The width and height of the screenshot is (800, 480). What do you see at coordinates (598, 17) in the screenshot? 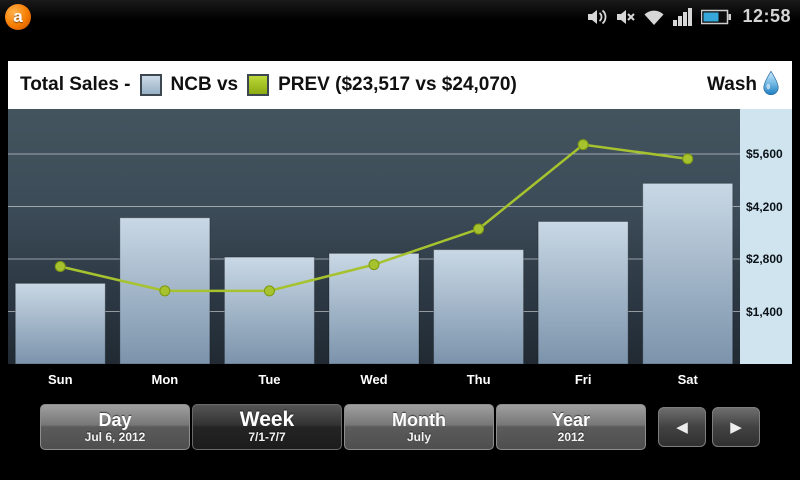
I see `speakerphone-icon` at bounding box center [598, 17].